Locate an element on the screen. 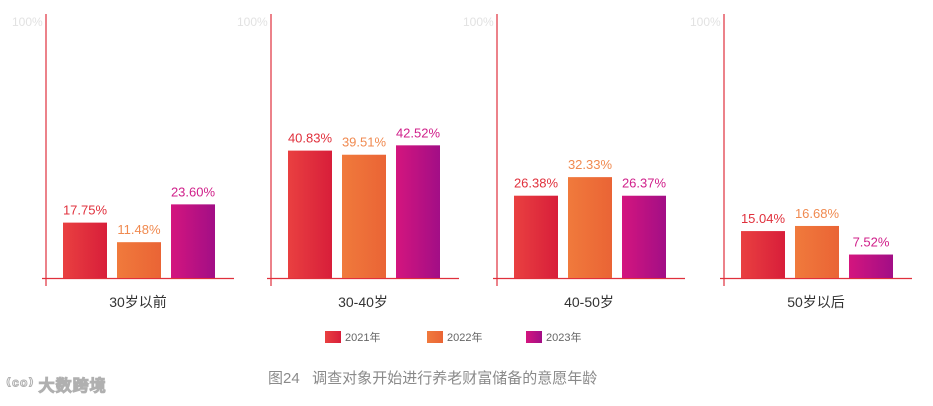 The width and height of the screenshot is (933, 406). category-label: 30-40岁 is located at coordinates (363, 302).